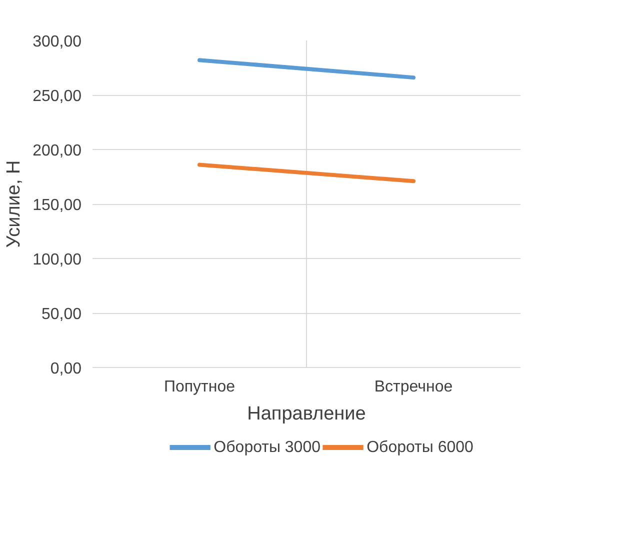  I want to click on legend-label: Обороты 3000, so click(267, 447).